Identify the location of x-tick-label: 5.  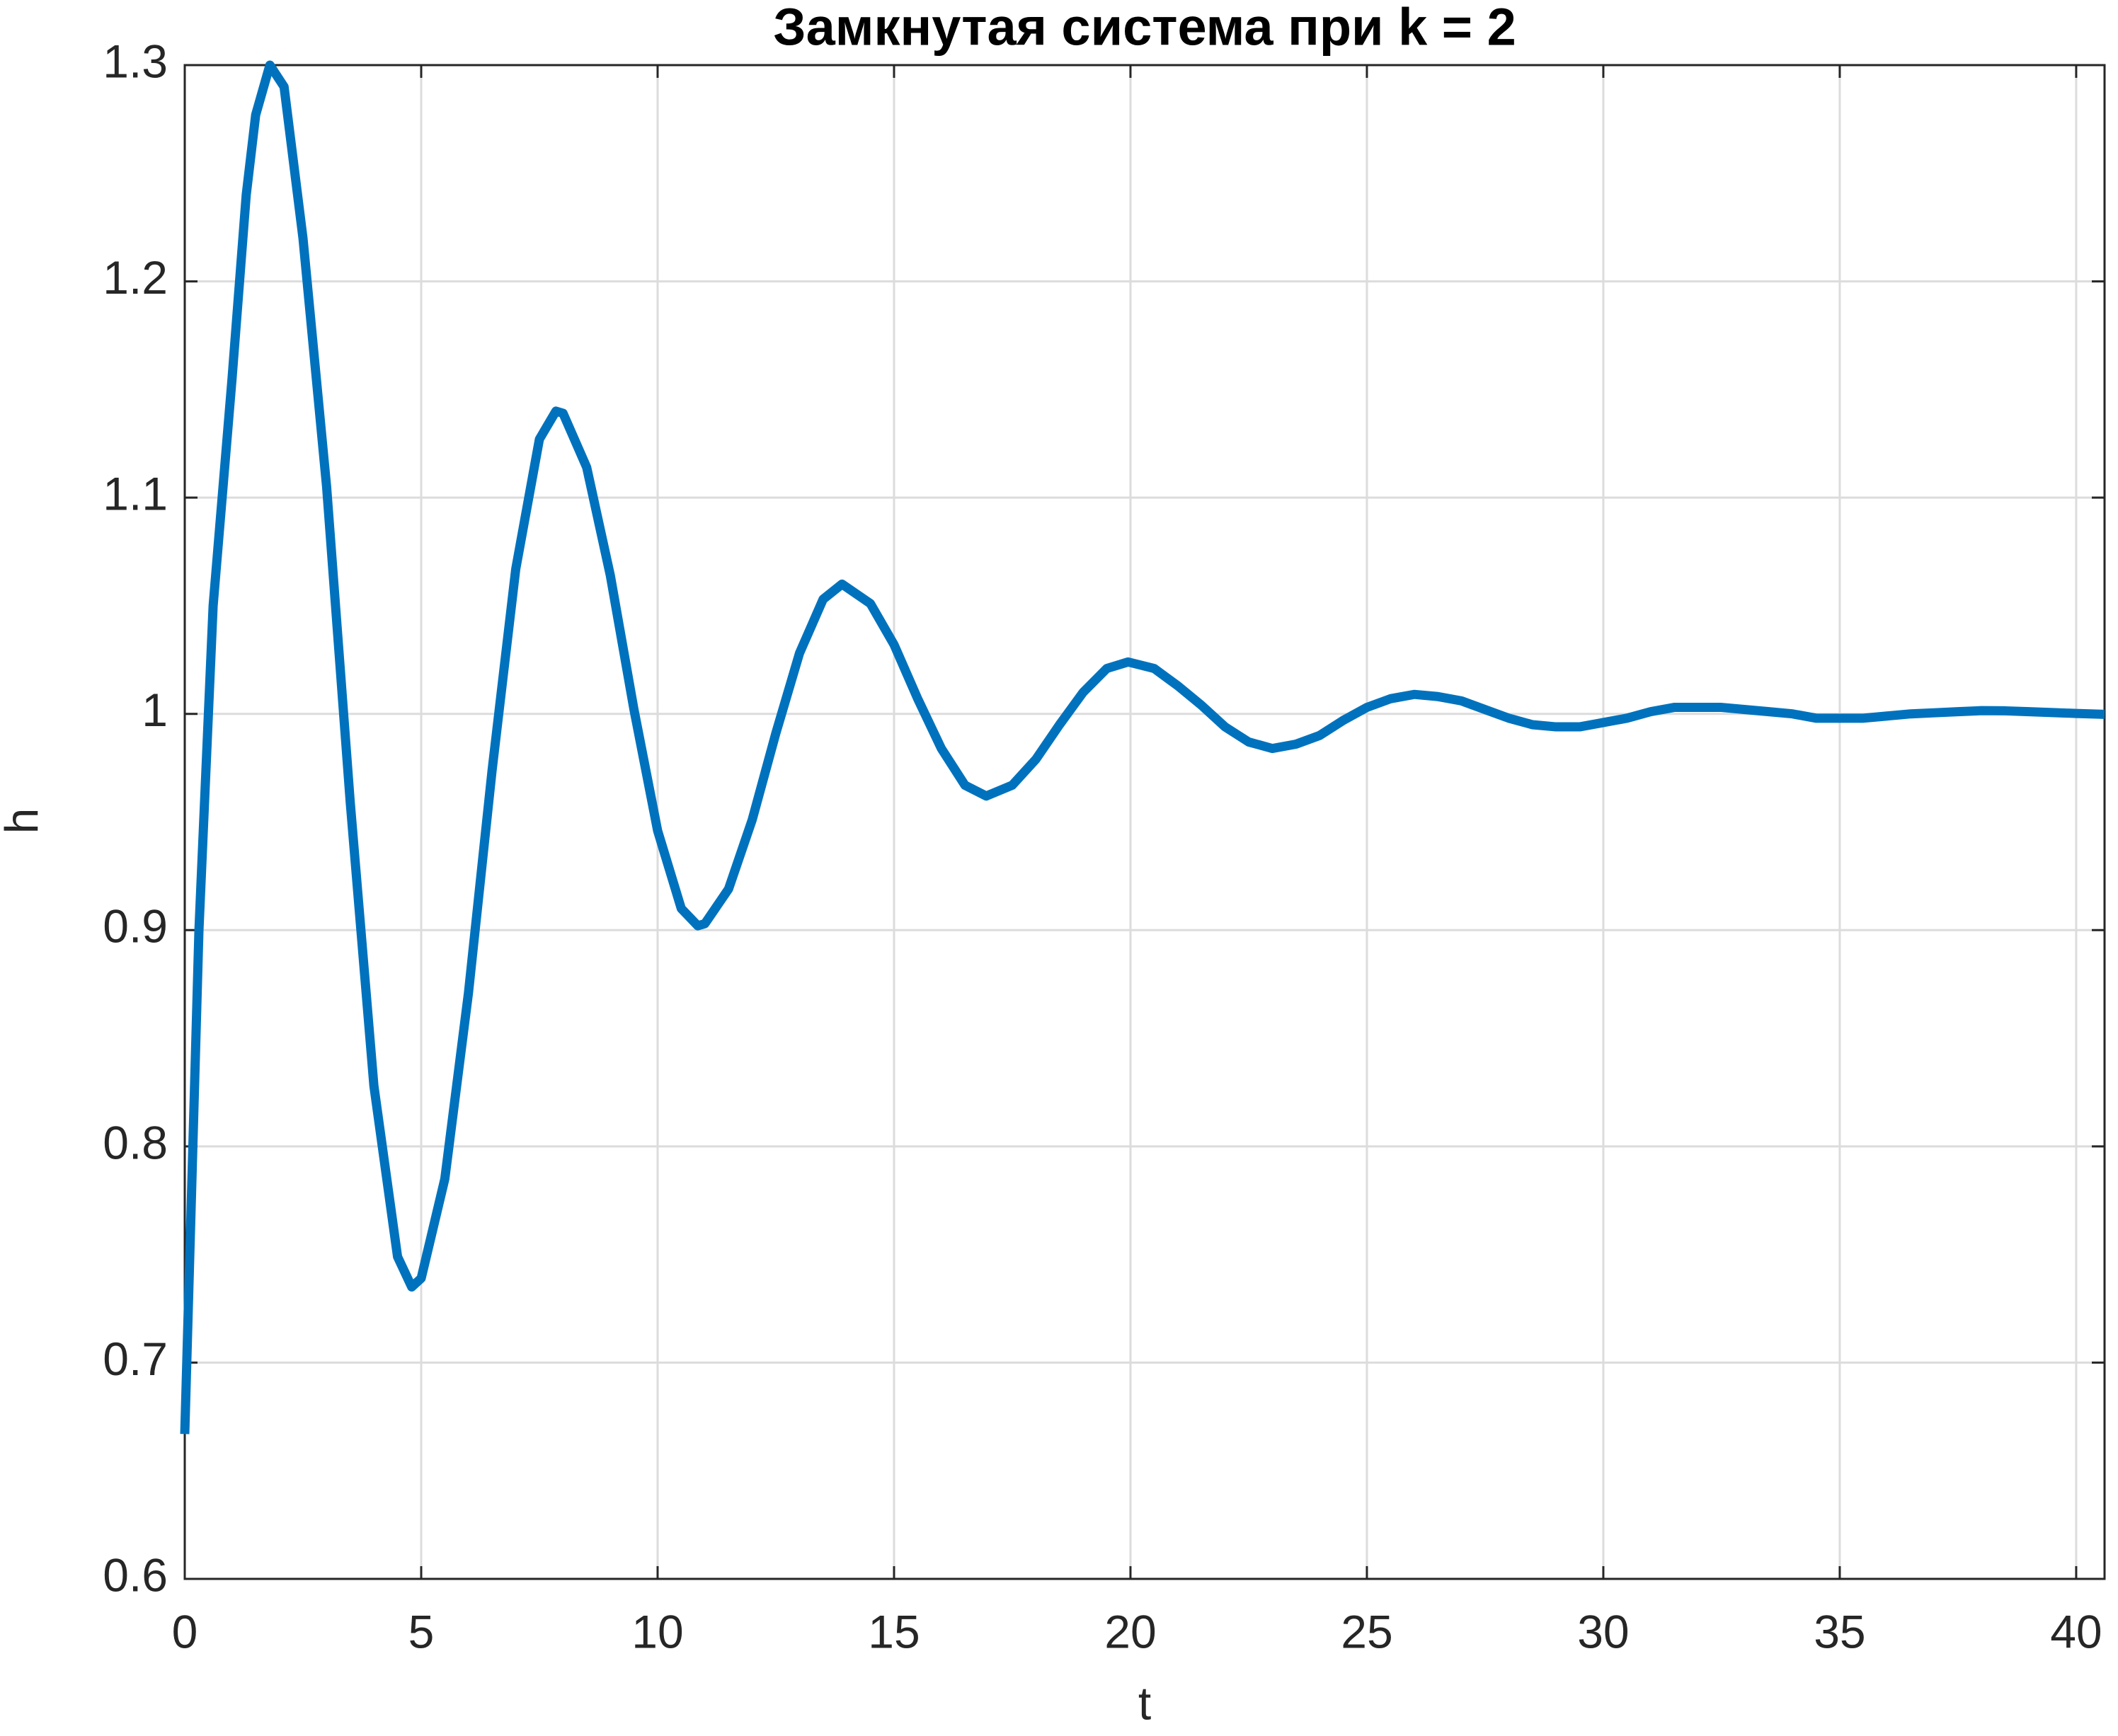
(421, 1631).